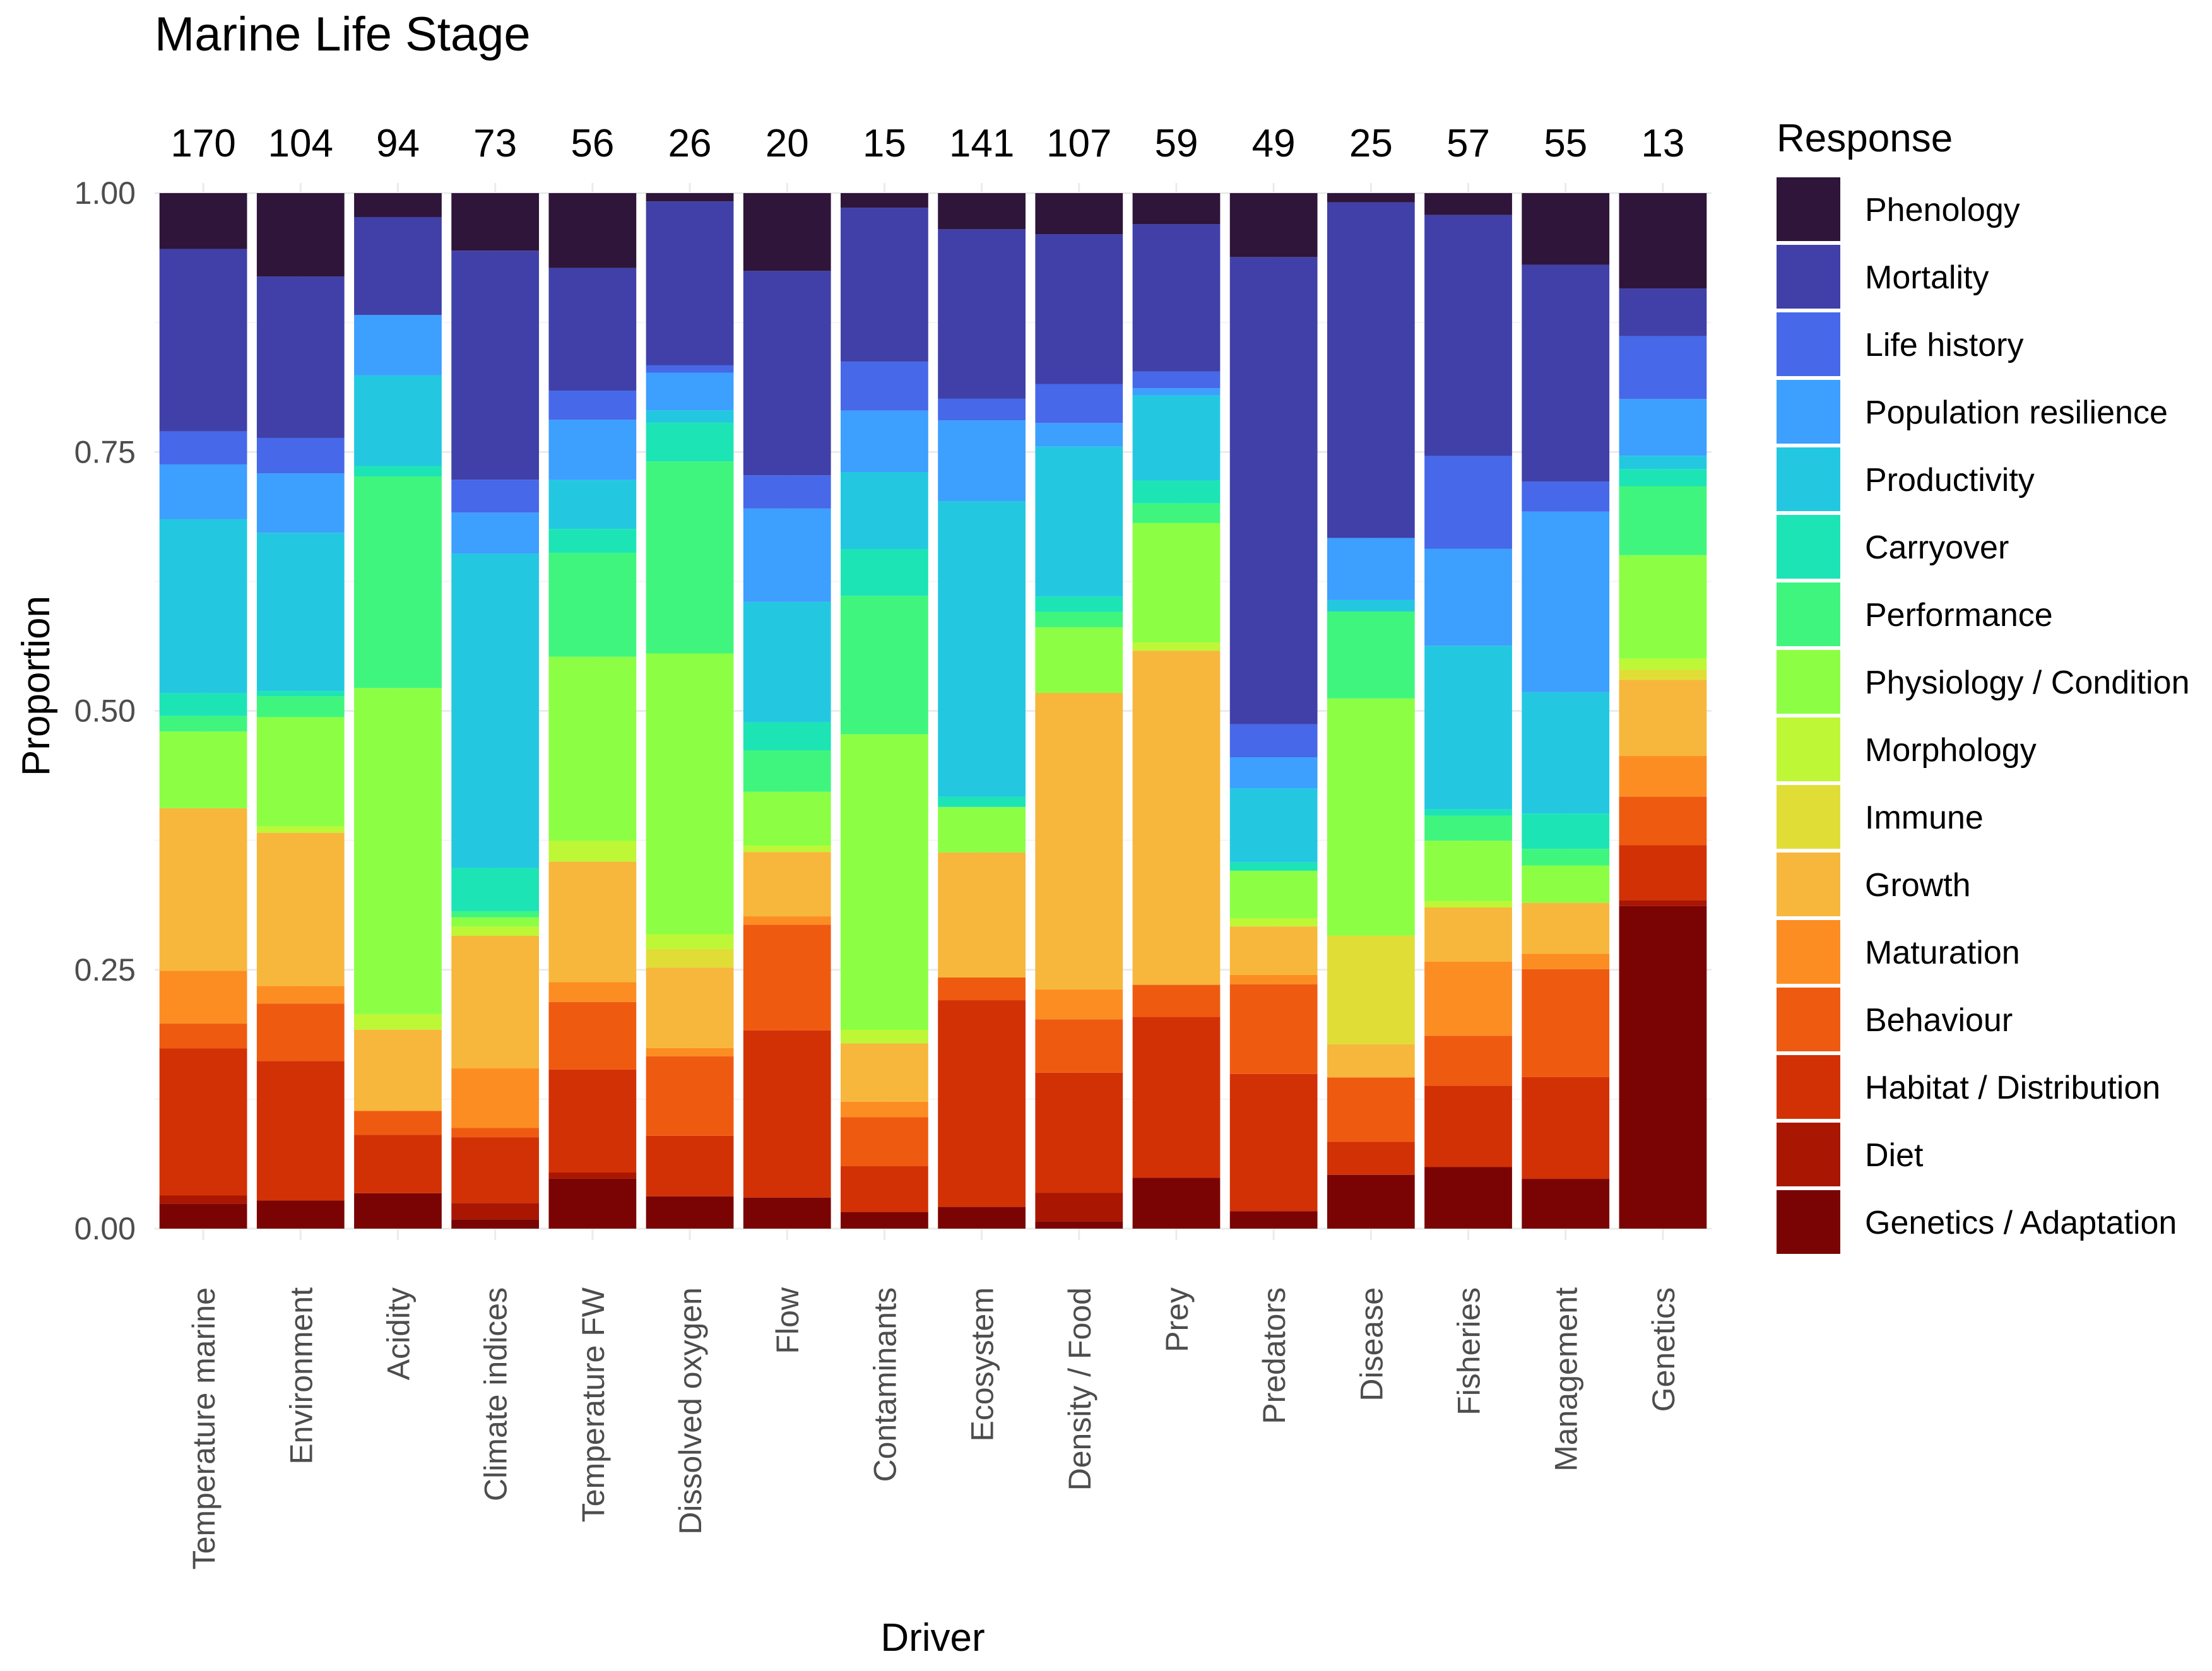 This screenshot has height=1671, width=2212. What do you see at coordinates (1927, 277) in the screenshot?
I see `legend-label: Mortality` at bounding box center [1927, 277].